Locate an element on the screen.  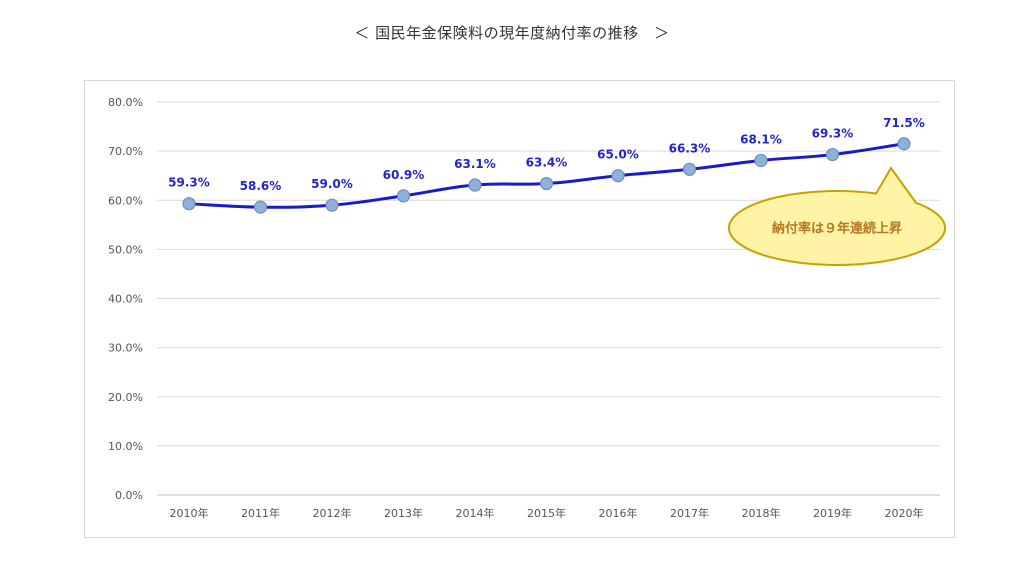
marker-layer is located at coordinates (546, 175).